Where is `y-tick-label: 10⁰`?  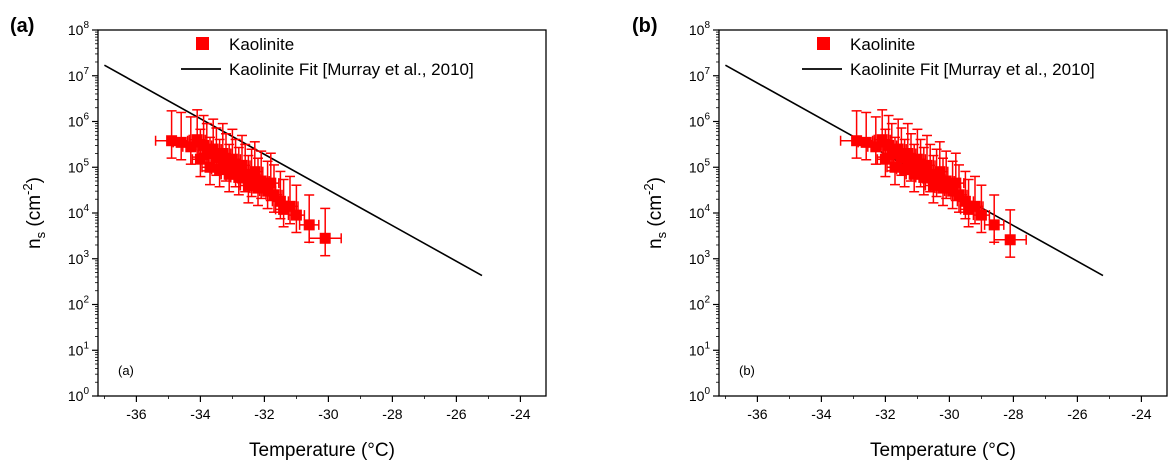
y-tick-label: 10⁰ is located at coordinates (79, 395).